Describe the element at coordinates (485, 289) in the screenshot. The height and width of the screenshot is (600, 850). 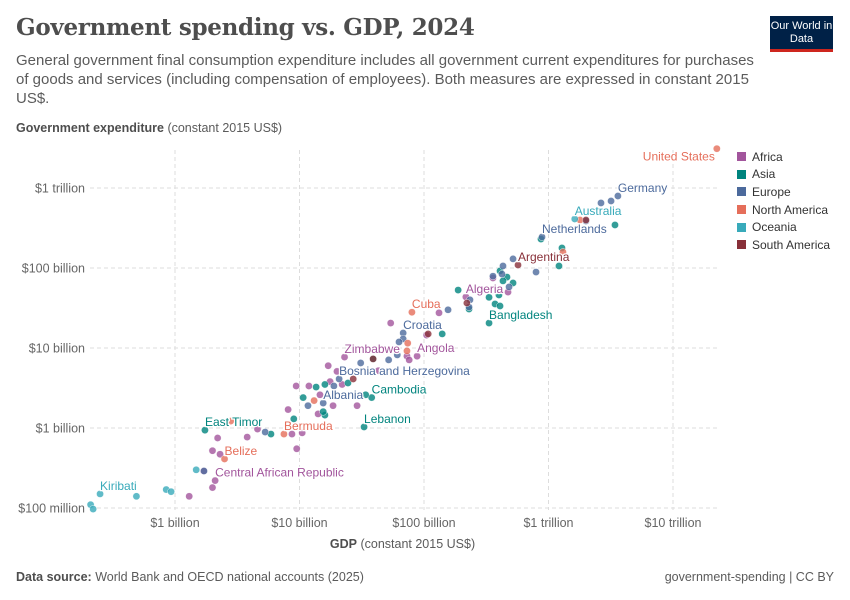
I see `point-label: Algeria` at that location.